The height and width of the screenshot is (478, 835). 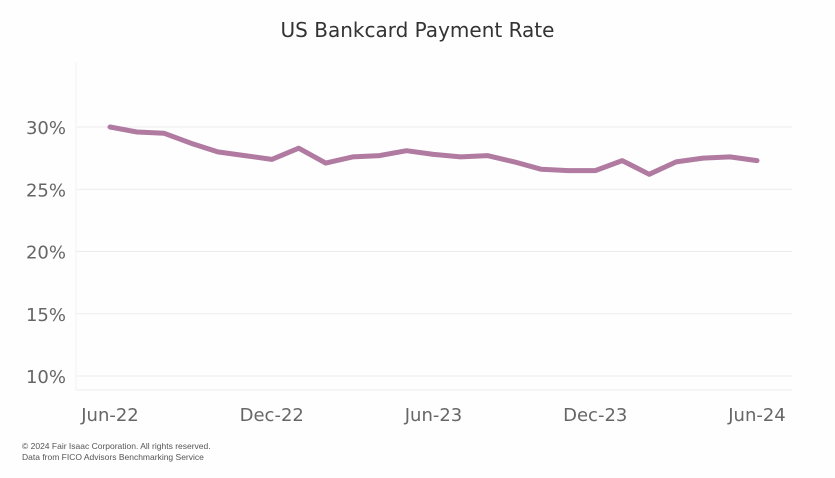 I want to click on x-tick-label: Jun-22, so click(x=109, y=415).